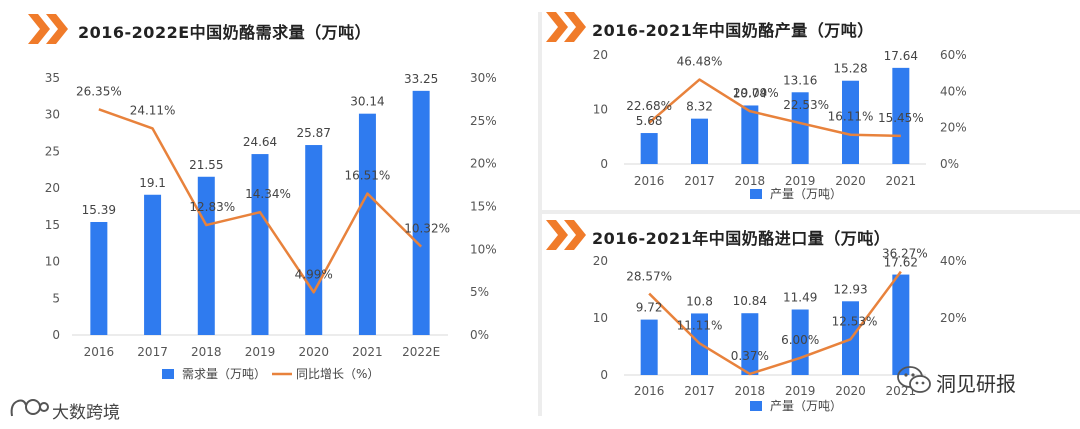 The width and height of the screenshot is (1080, 429). I want to click on line-data-label: 0.37%, so click(750, 356).